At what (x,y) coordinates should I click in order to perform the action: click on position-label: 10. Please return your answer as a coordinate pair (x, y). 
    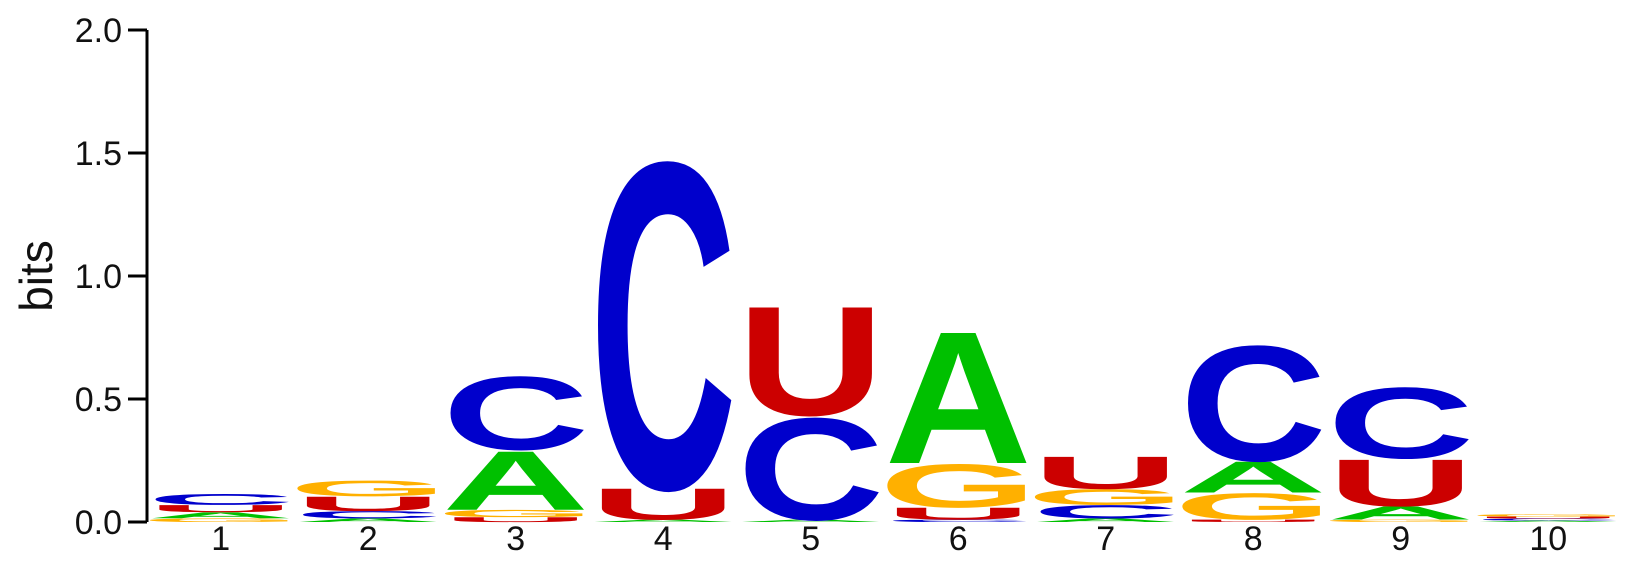
    Looking at the image, I should click on (1548, 539).